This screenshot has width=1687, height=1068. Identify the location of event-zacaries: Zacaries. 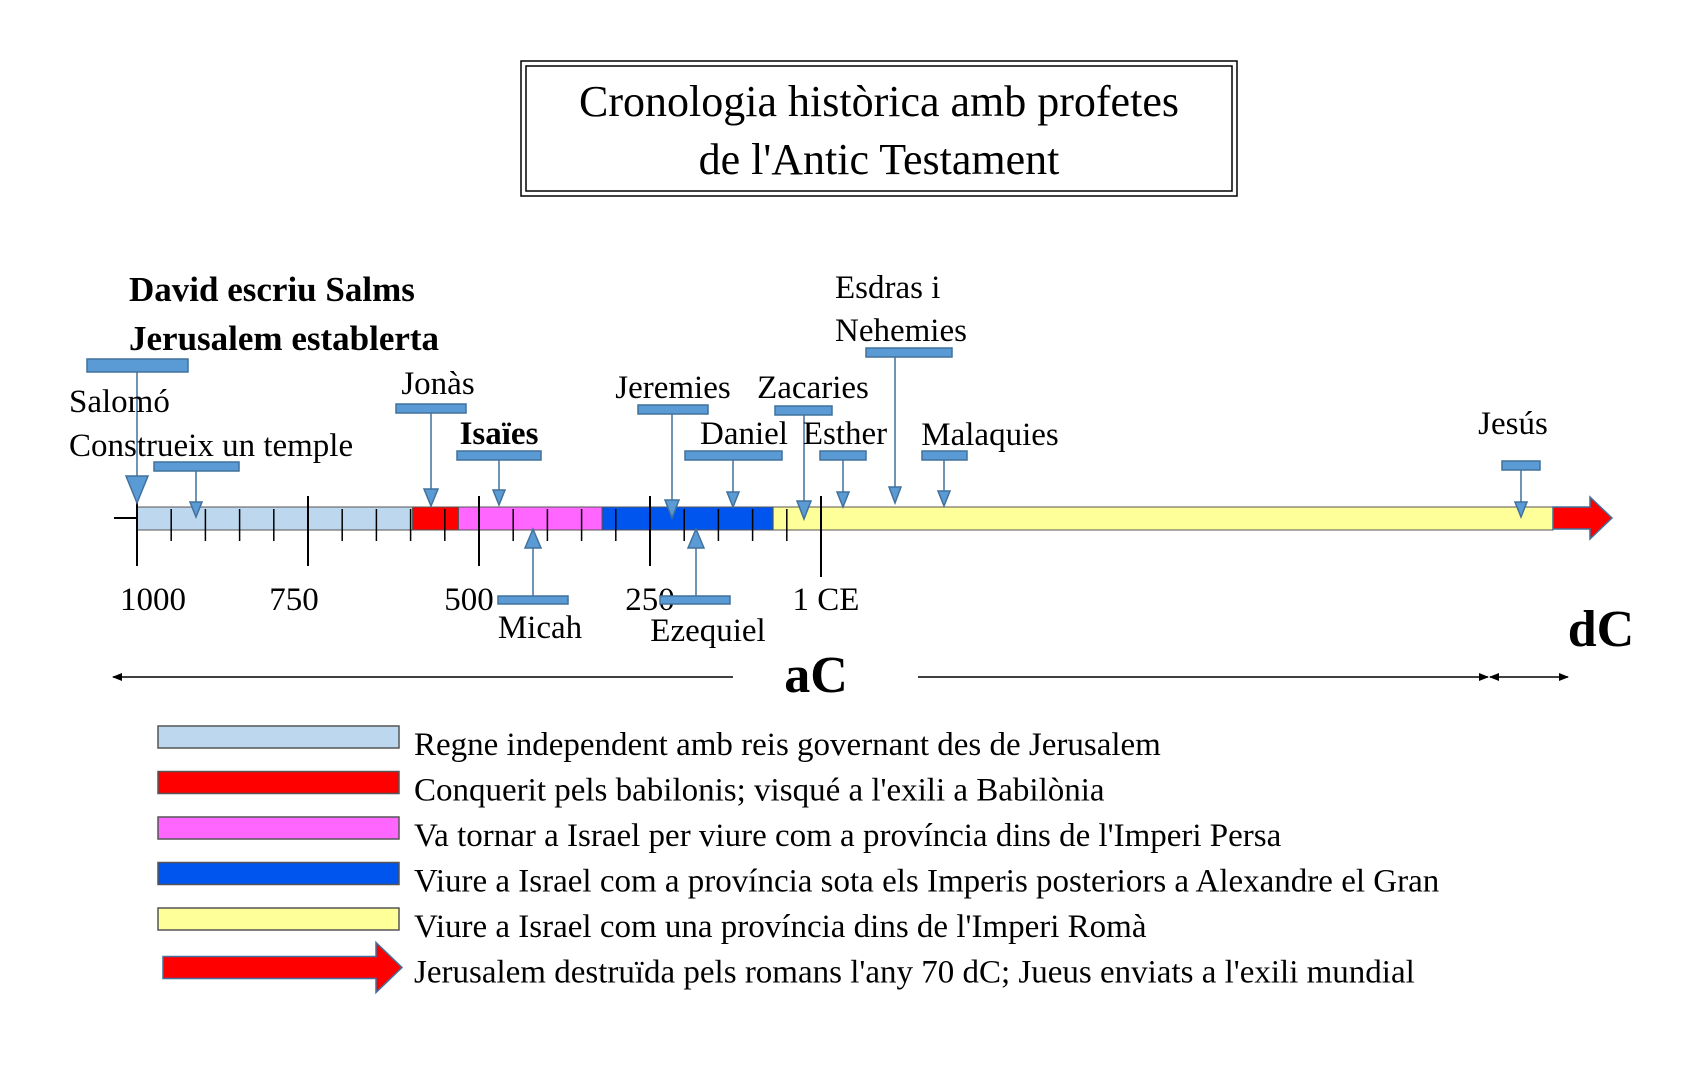
(813, 446).